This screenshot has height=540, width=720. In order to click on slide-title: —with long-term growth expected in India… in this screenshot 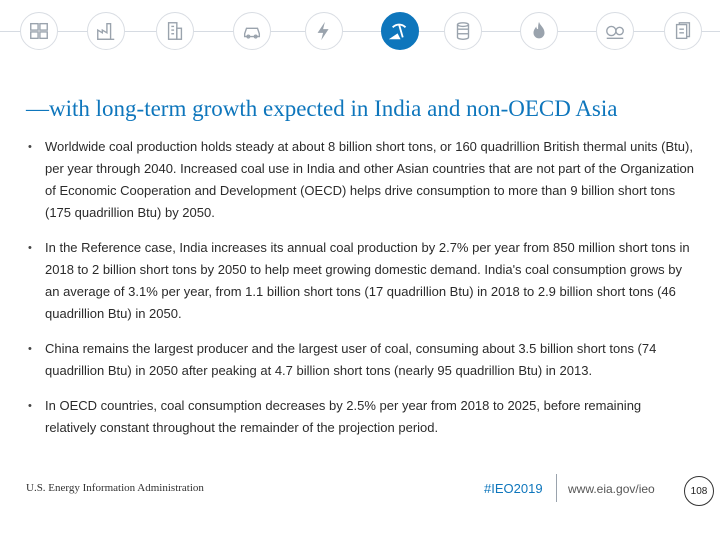, I will do `click(322, 108)`.